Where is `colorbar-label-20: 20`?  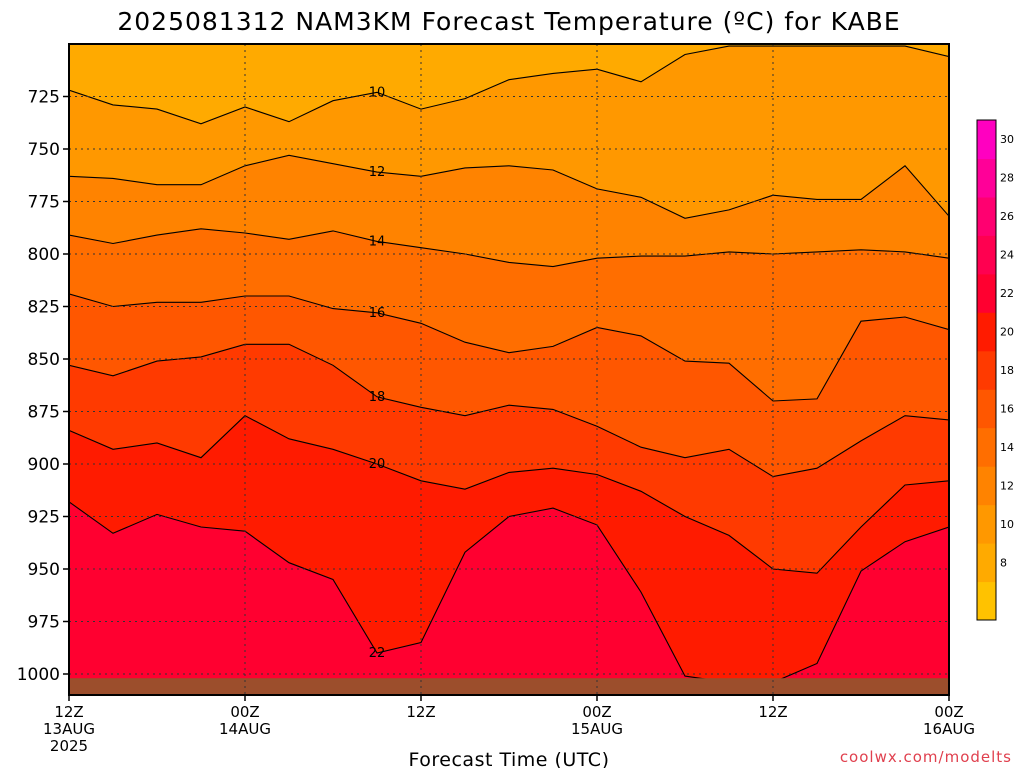
colorbar-label-20: 20 is located at coordinates (1007, 332).